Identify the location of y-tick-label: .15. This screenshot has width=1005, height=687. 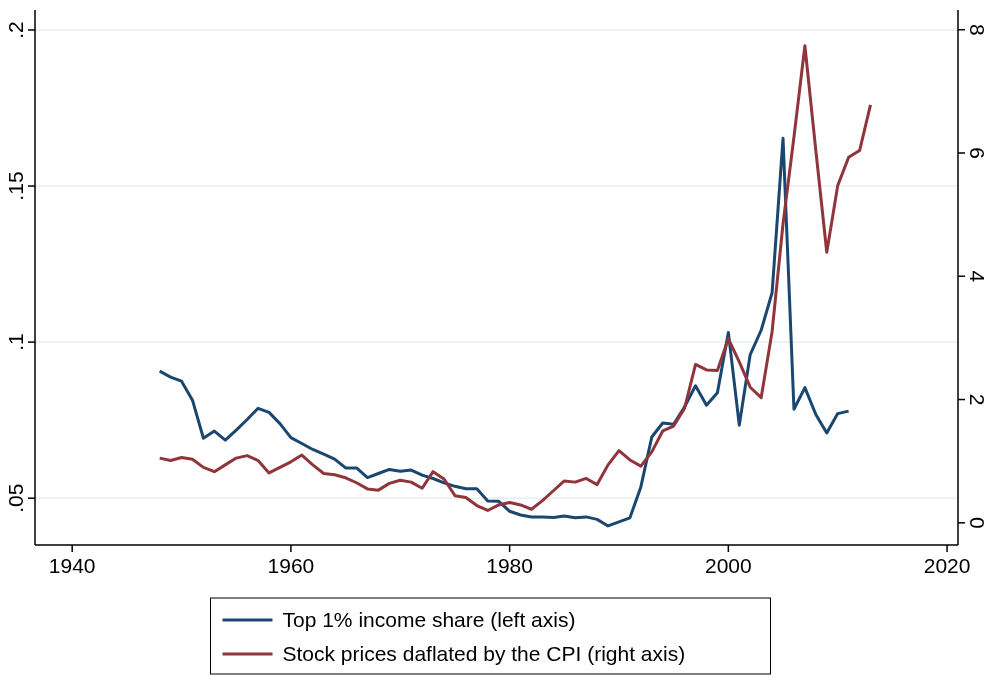
(15, 186).